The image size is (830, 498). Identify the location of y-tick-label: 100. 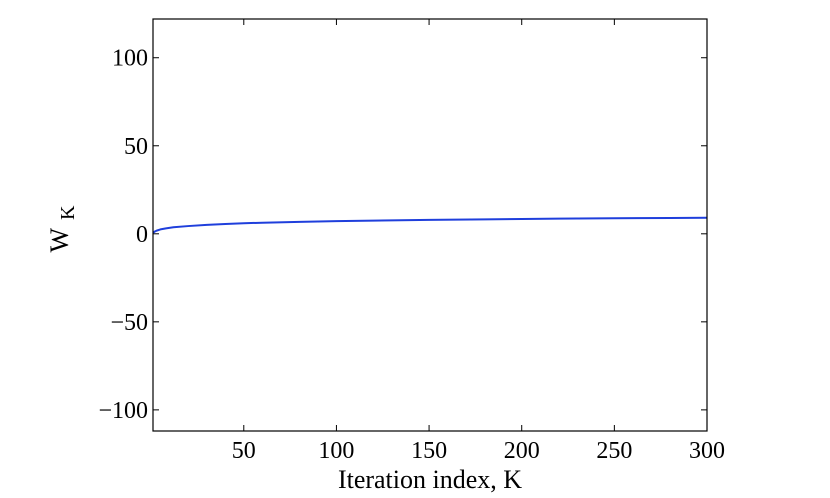
(130, 59).